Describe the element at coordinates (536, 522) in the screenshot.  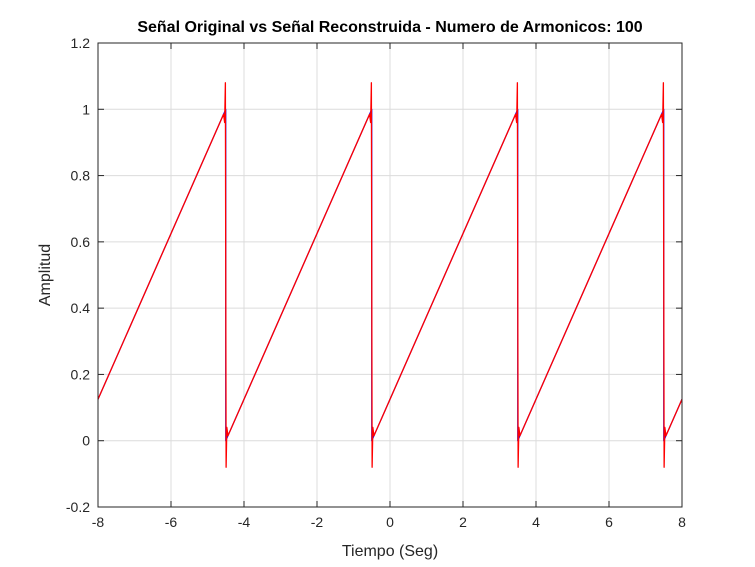
I see `x-tick-label: 4` at that location.